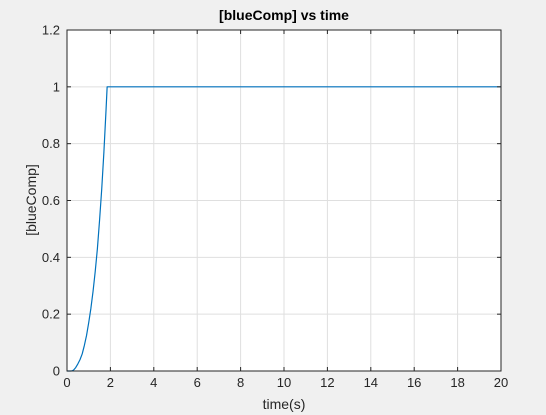  I want to click on y-tick-label: 0.2, so click(51, 314).